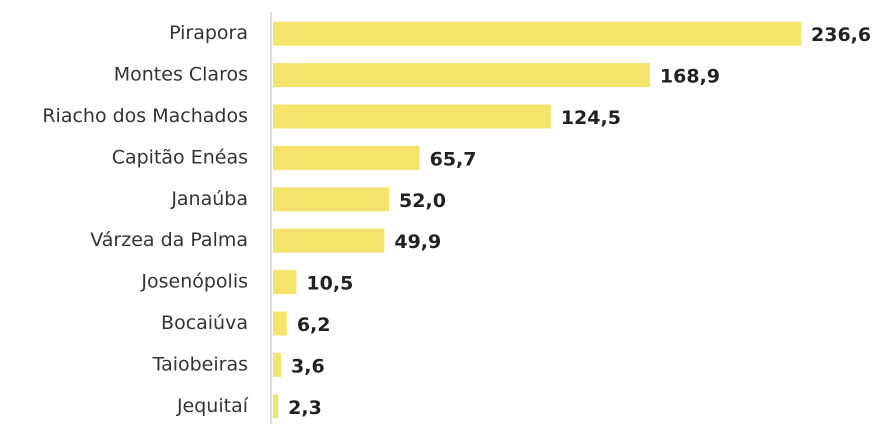 This screenshot has height=428, width=882. Describe the element at coordinates (204, 323) in the screenshot. I see `category-label: Bocaiúva` at that location.